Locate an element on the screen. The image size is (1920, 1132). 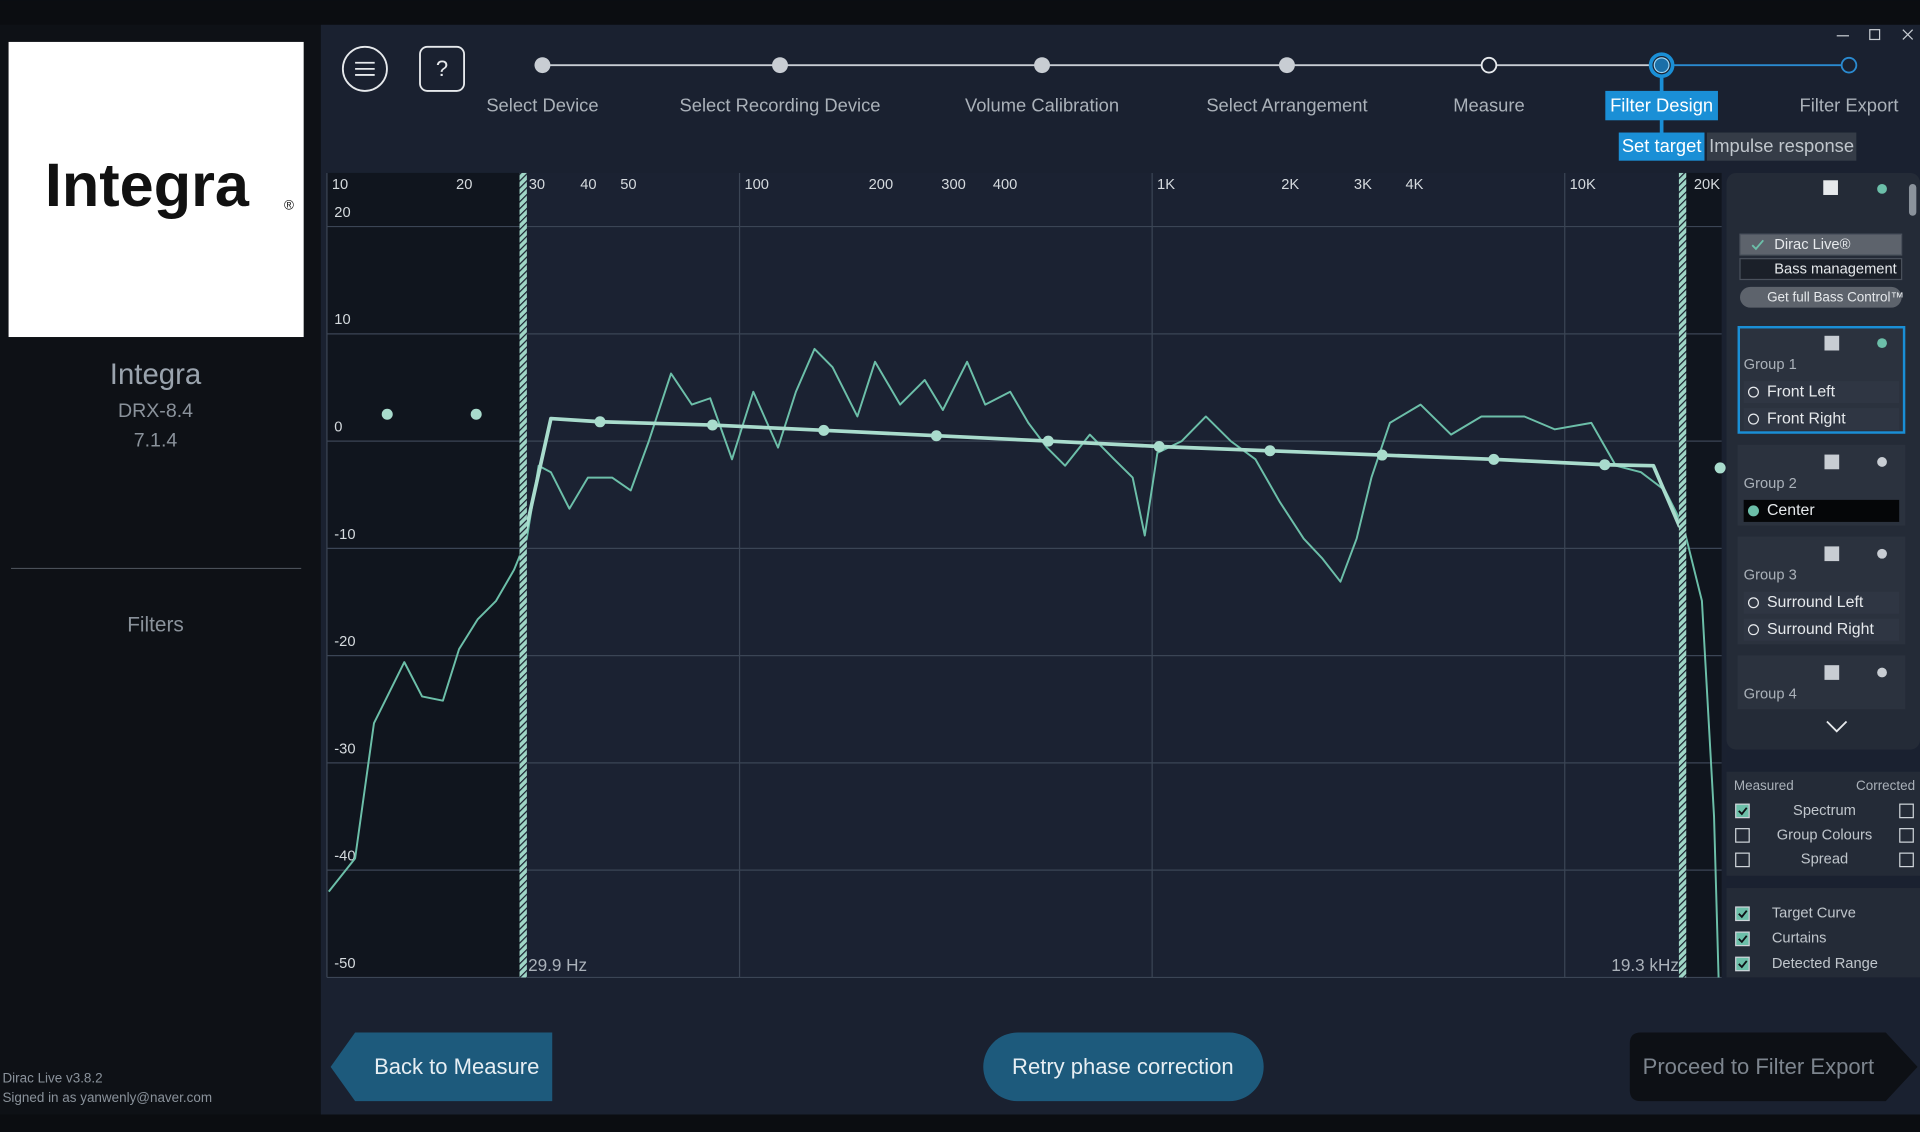
step-highlight is located at coordinates (1661, 105).